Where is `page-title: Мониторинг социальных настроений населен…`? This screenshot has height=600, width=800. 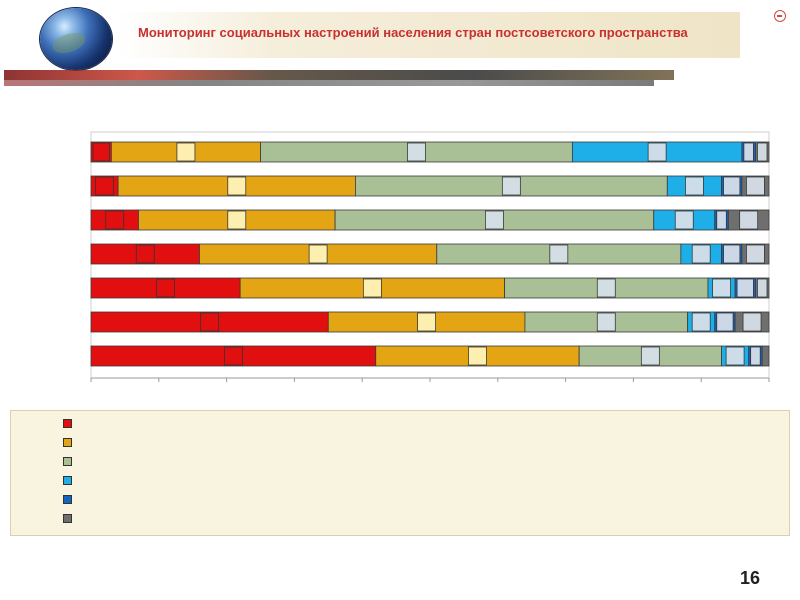 page-title: Мониторинг социальных настроений населен… is located at coordinates (413, 32).